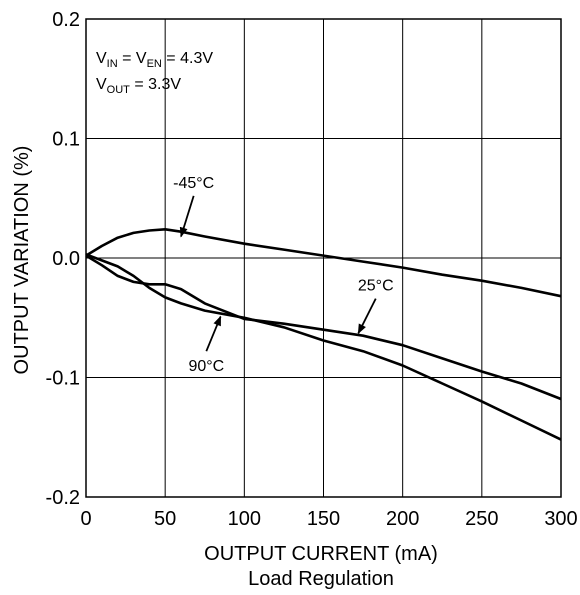 This screenshot has width=580, height=595. Describe the element at coordinates (193, 183) in the screenshot. I see `series-label: -45°C` at that location.